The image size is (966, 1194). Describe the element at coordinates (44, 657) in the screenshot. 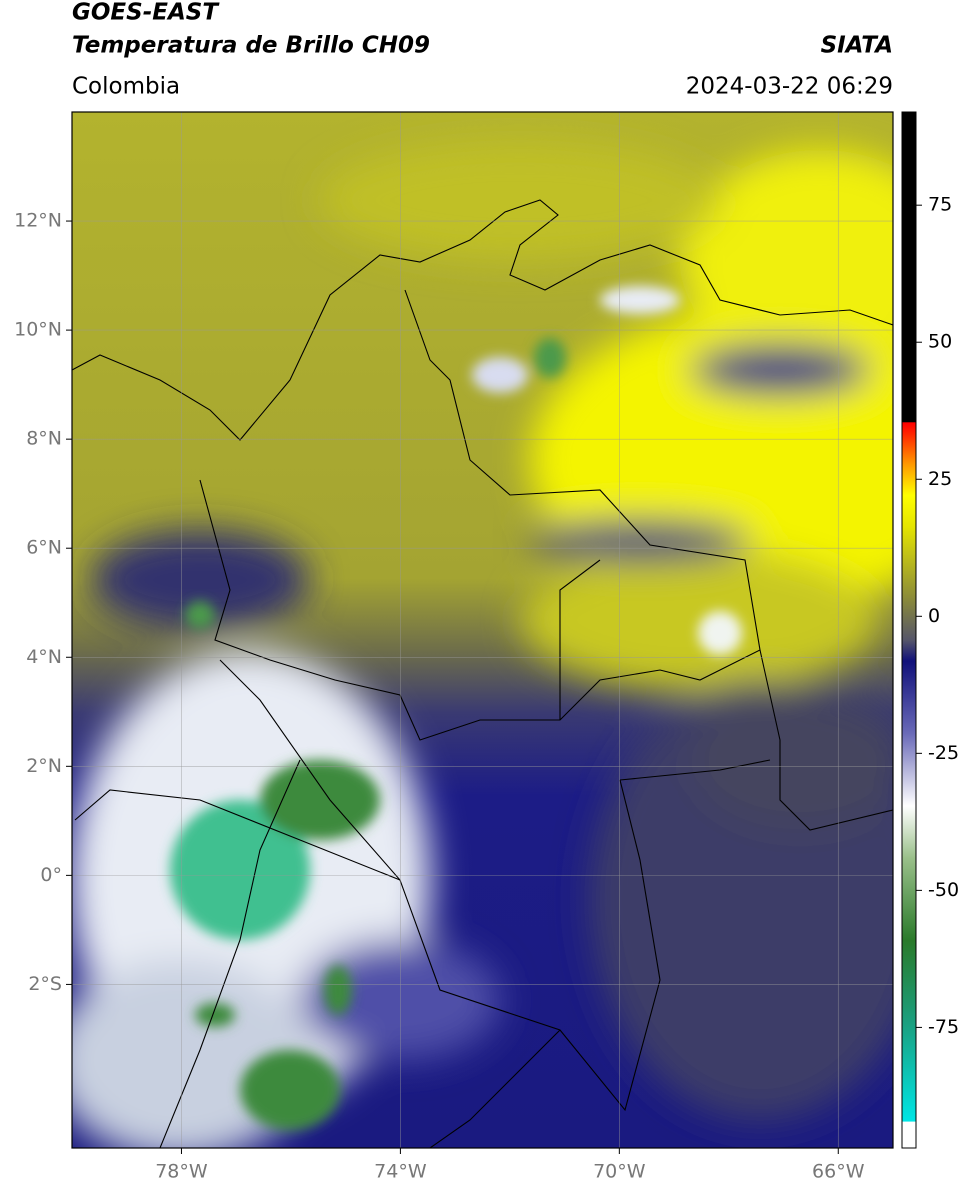

I see `y-tick-label: 4°N` at that location.